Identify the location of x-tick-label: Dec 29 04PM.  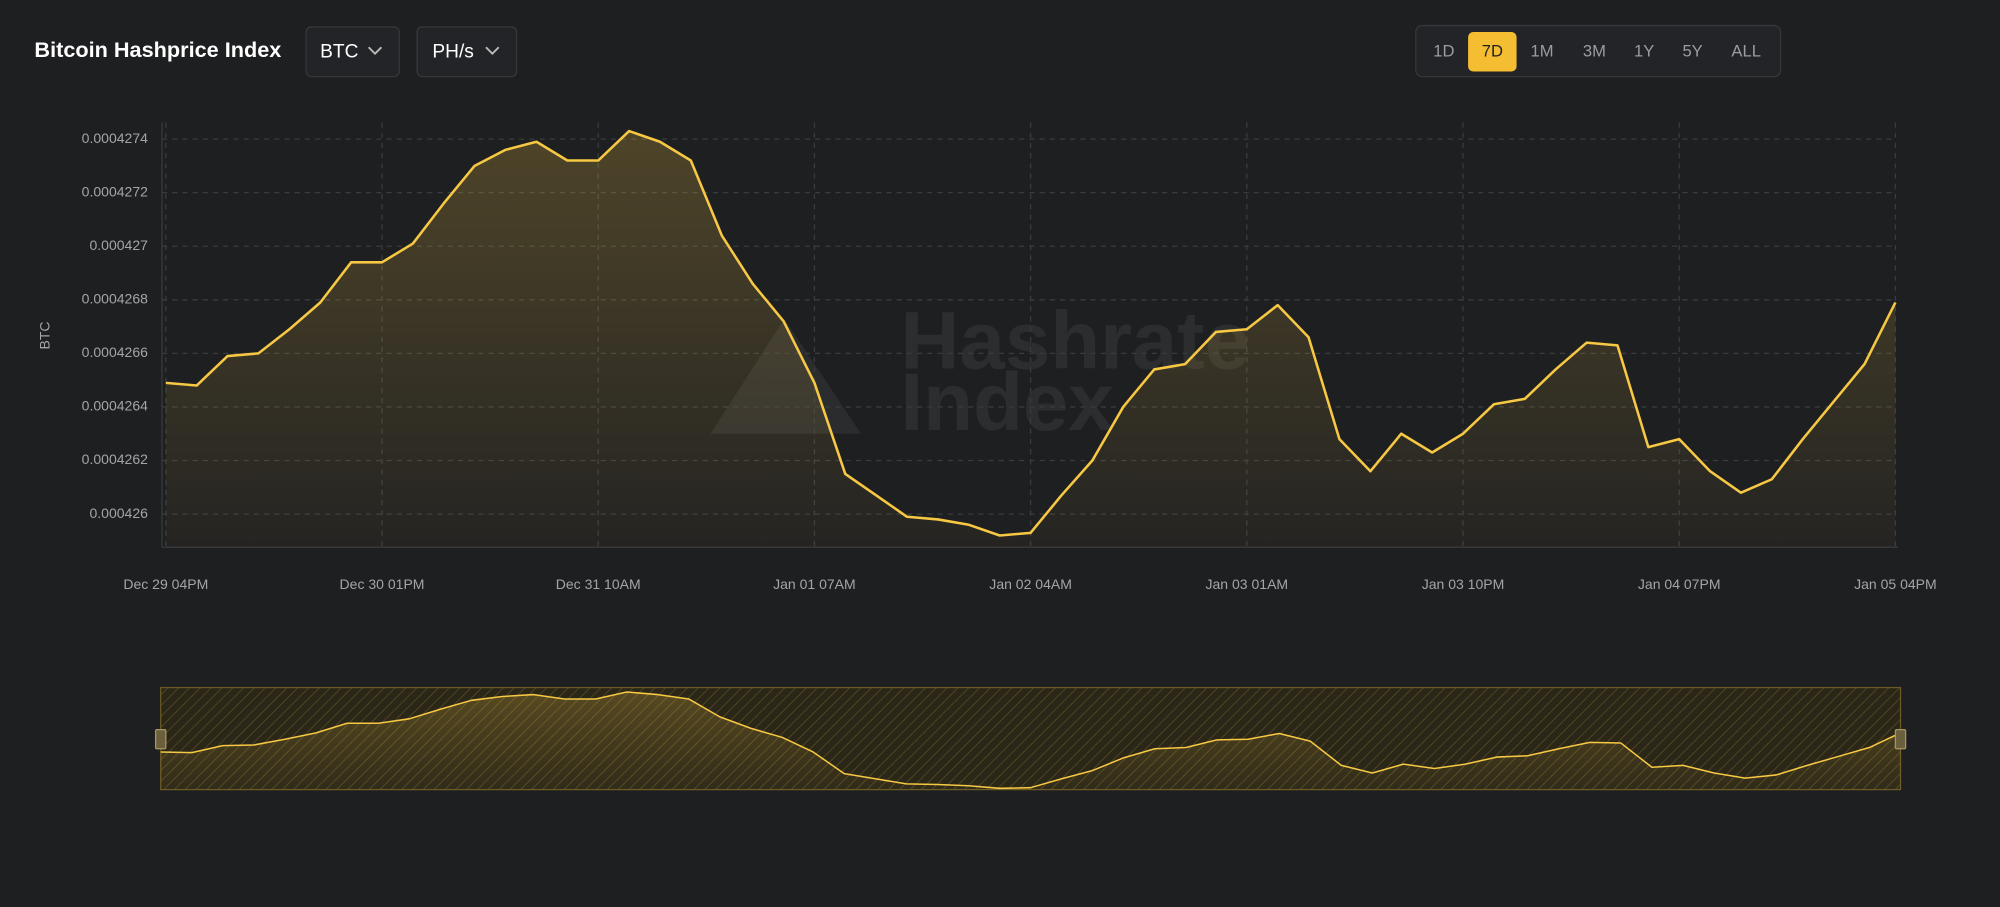
(165, 584).